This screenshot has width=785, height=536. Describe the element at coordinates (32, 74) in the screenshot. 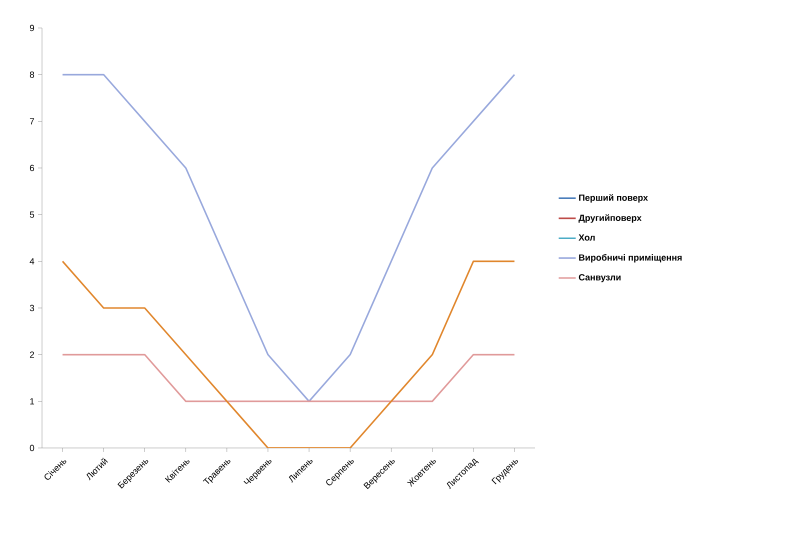

I see `y-tick-label: 8` at that location.